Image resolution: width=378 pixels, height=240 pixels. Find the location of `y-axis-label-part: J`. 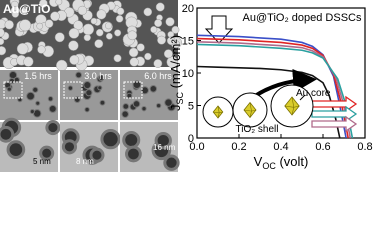

y-axis-label-part: J is located at coordinates (175, 108).